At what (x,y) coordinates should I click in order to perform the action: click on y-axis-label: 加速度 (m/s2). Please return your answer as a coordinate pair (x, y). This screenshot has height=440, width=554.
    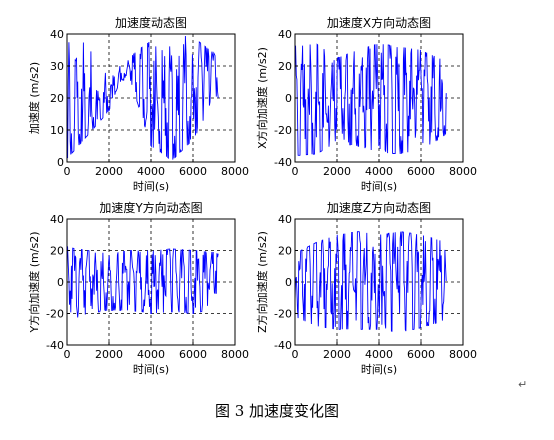
    Looking at the image, I should click on (34, 98).